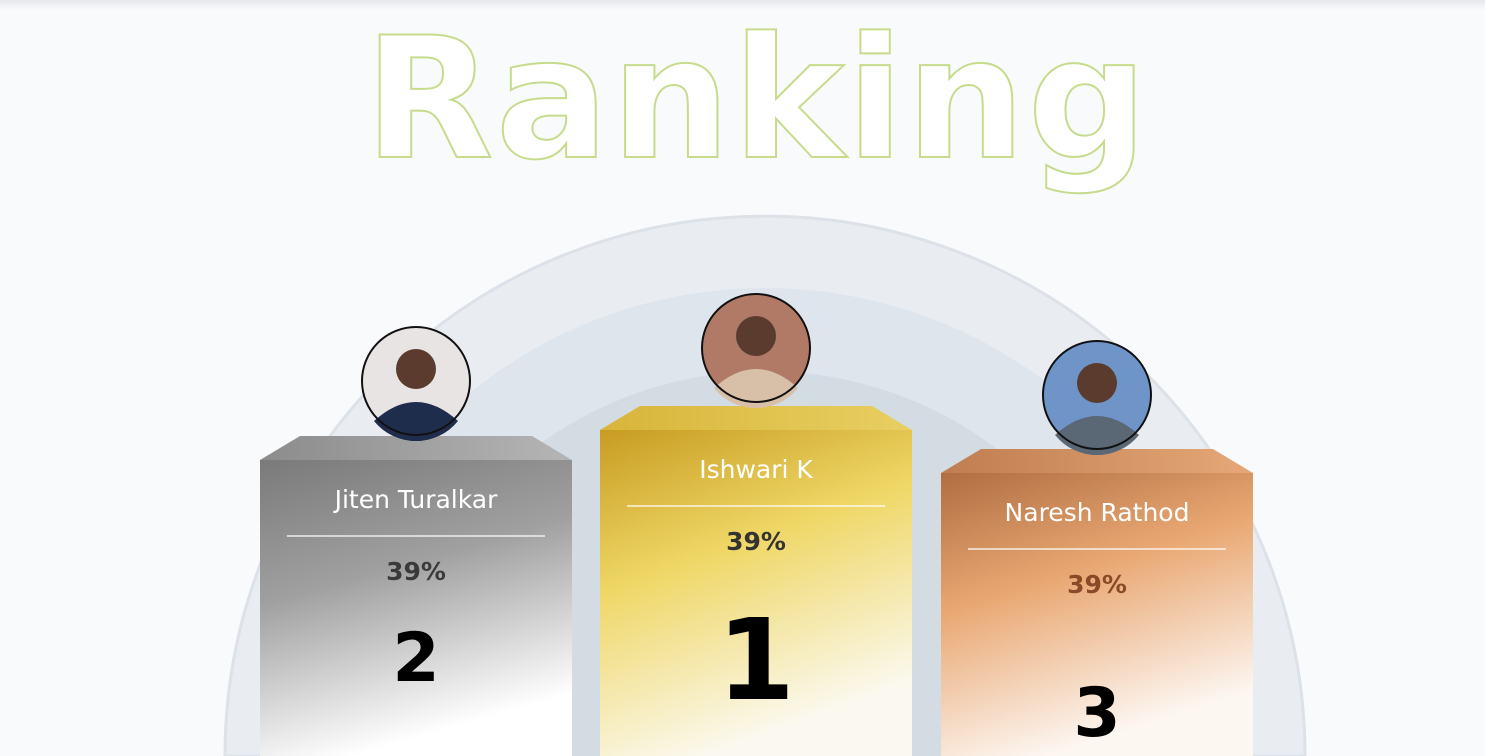  Describe the element at coordinates (415, 658) in the screenshot. I see `player-rank: 2` at that location.